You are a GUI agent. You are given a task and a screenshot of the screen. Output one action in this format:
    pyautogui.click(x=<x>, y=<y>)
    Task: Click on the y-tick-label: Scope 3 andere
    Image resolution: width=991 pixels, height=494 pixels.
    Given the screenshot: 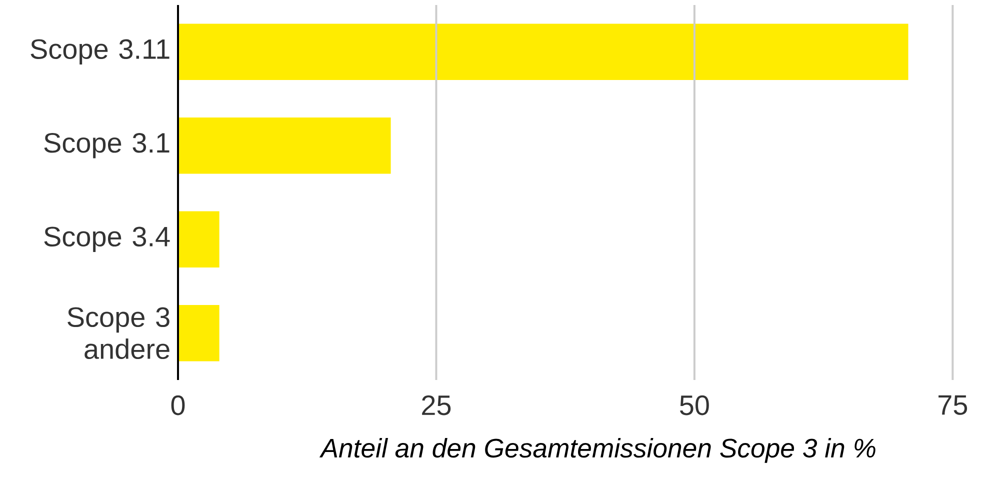 What is the action you would take?
    pyautogui.click(x=119, y=333)
    